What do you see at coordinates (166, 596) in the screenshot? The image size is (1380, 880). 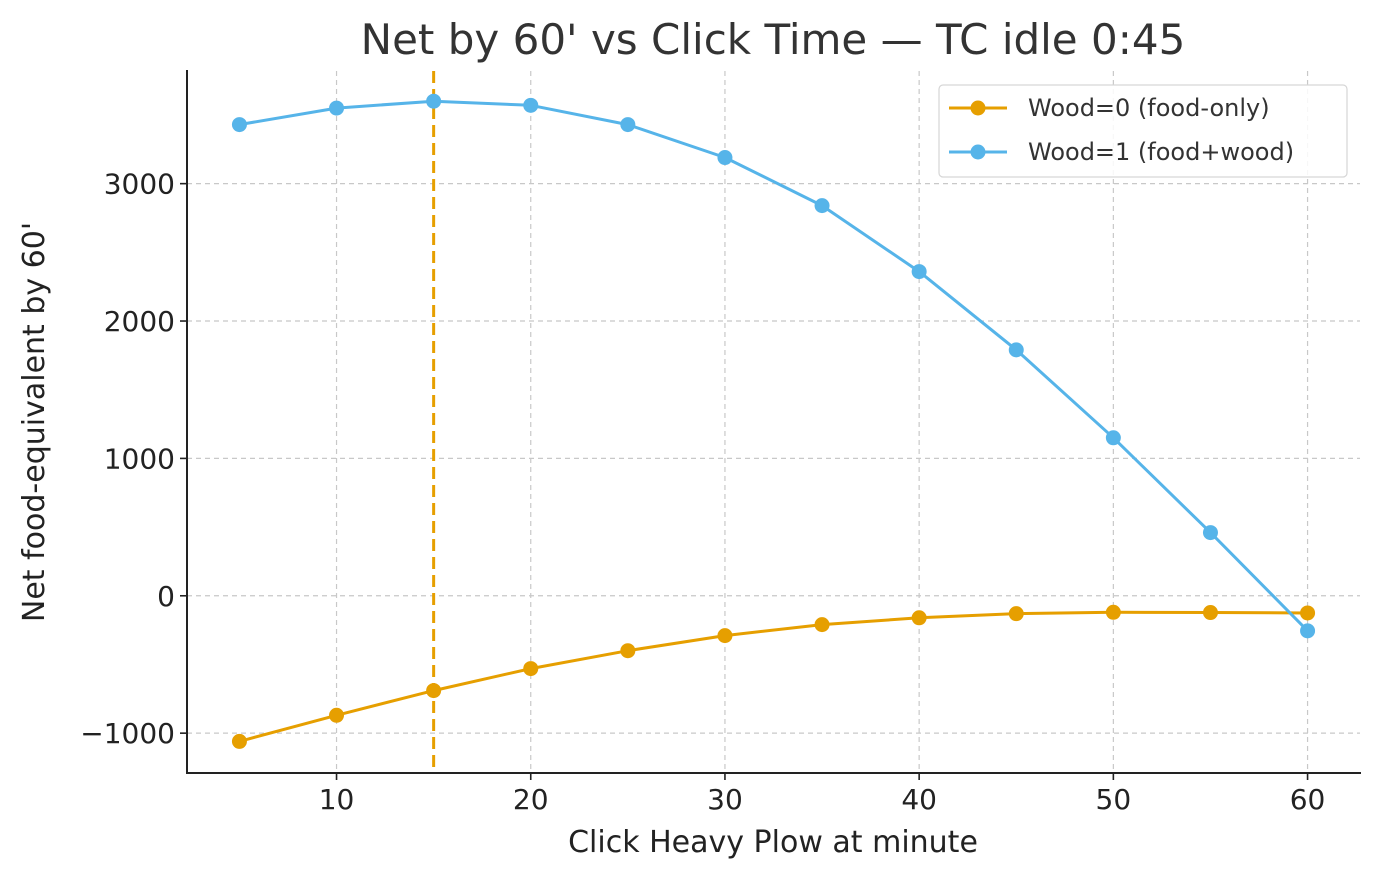 I see `y-tick-label-1: 0` at bounding box center [166, 596].